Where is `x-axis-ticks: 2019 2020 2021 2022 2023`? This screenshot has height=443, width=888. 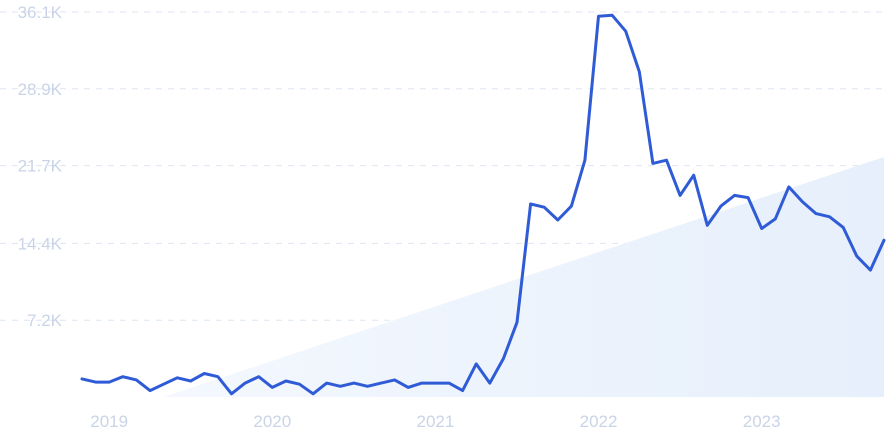 x-axis-ticks: 2019 2020 2021 2022 2023 is located at coordinates (435, 421).